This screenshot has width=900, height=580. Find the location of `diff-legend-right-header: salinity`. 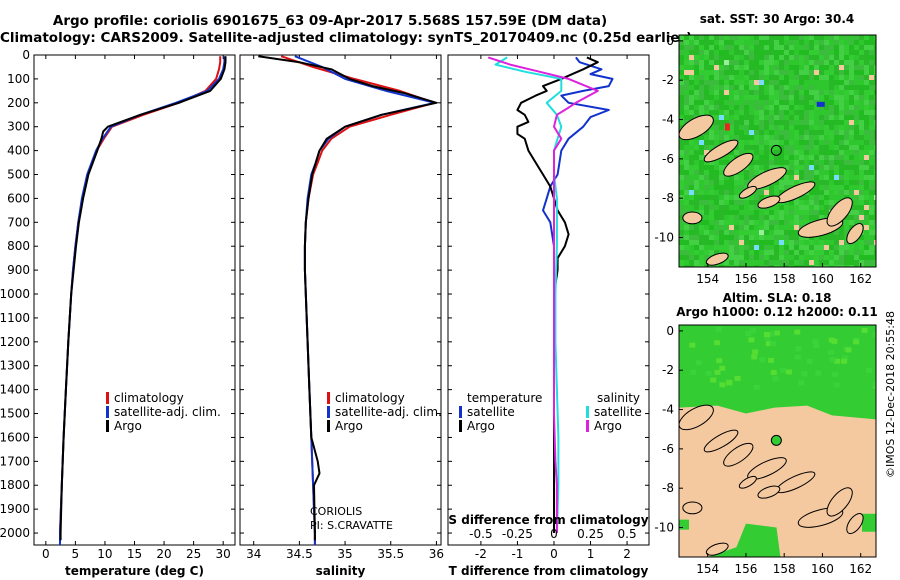

diff-legend-right-header: salinity is located at coordinates (618, 398).